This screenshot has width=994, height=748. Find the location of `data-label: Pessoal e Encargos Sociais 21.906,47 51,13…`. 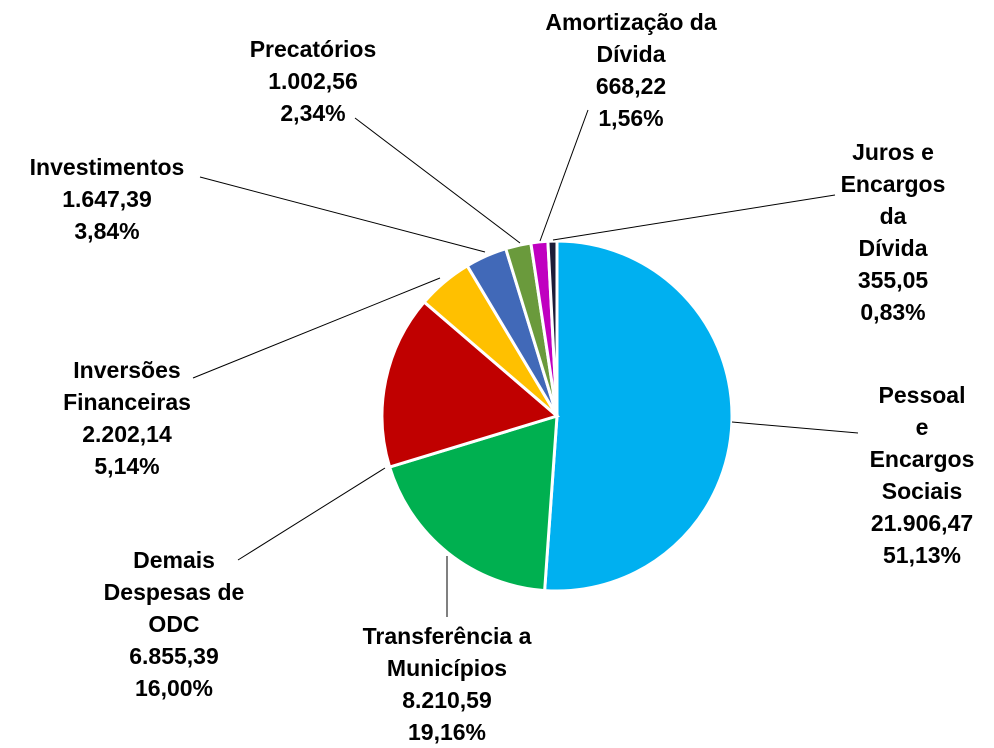

data-label: Pessoal e Encargos Sociais 21.906,47 51,13… is located at coordinates (922, 475).